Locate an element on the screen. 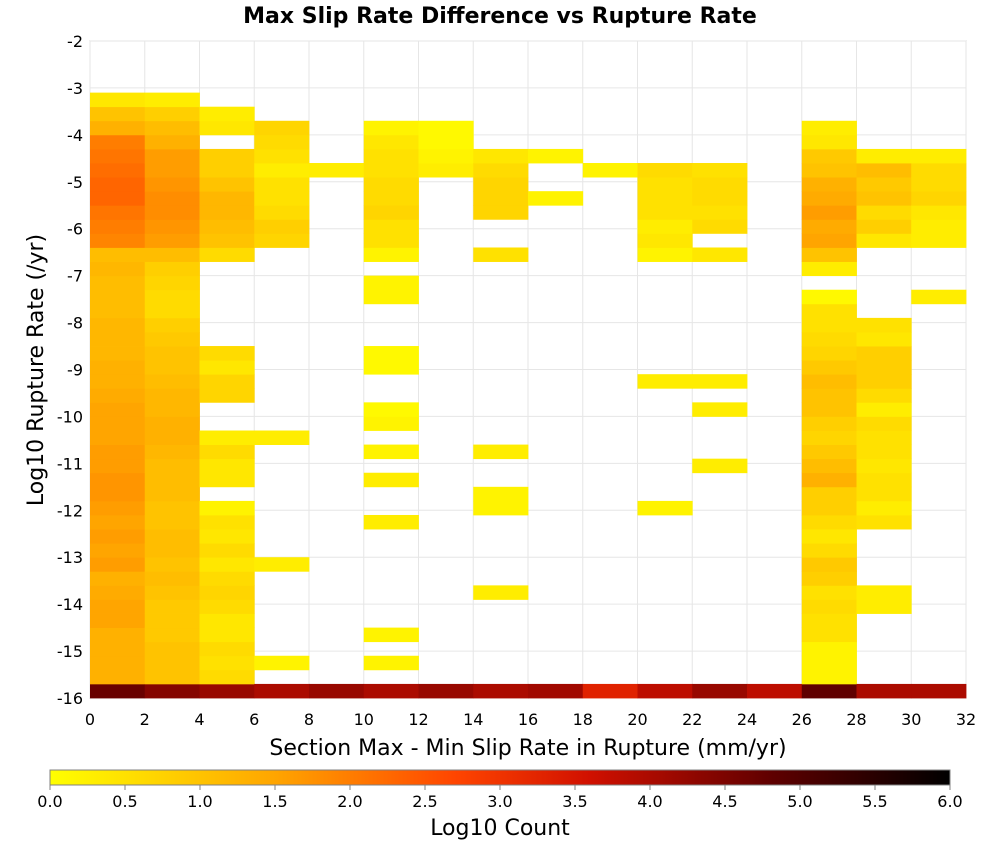 Image resolution: width=1000 pixels, height=850 pixels. colorbar-tick-label: 0.5 is located at coordinates (124, 801).